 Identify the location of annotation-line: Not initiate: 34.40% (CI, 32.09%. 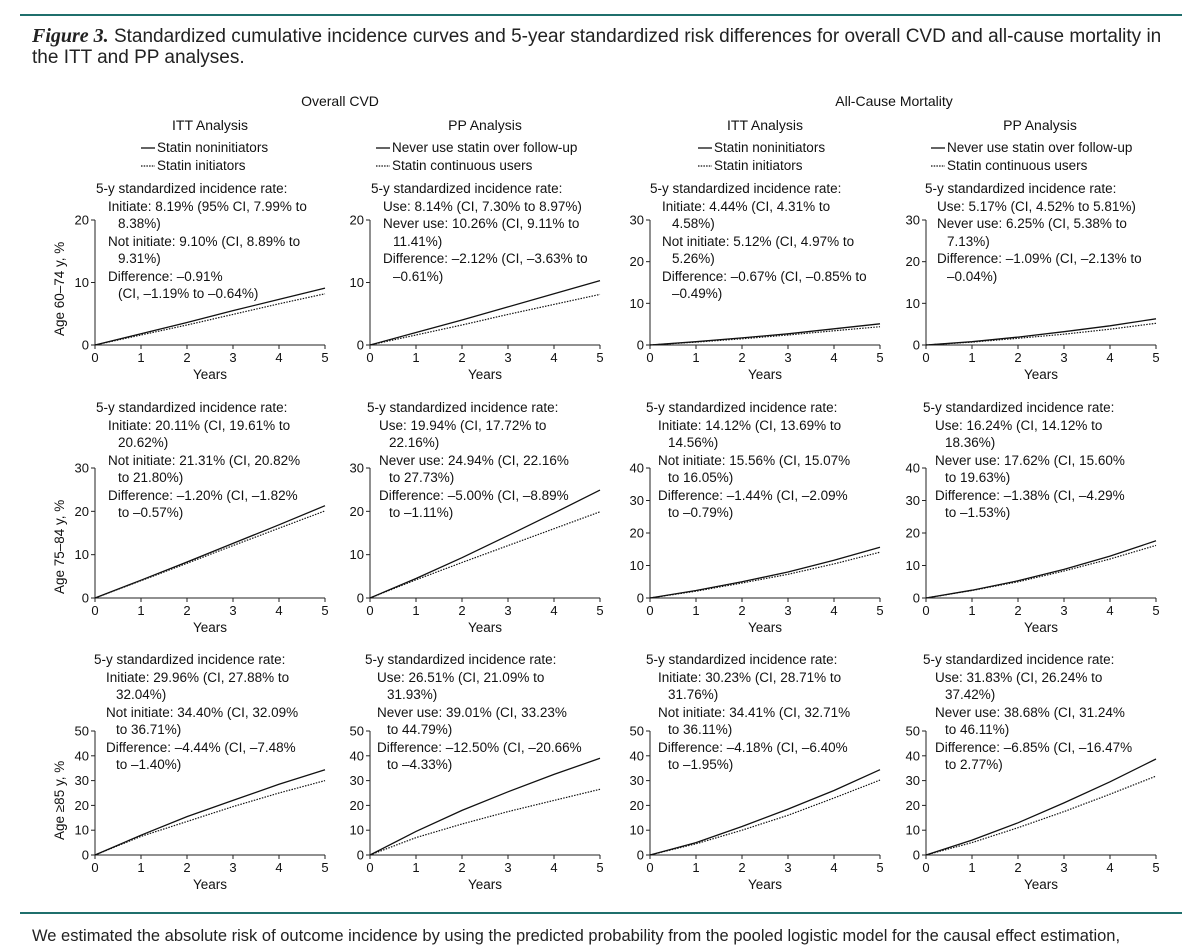
(202, 712).